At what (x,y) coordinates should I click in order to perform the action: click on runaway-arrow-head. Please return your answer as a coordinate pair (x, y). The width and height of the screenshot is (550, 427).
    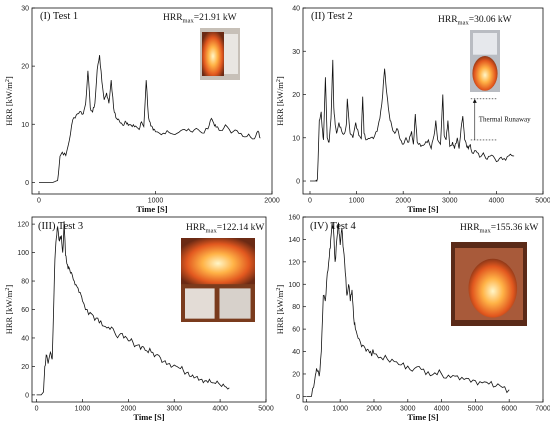
    Looking at the image, I should click on (474, 100).